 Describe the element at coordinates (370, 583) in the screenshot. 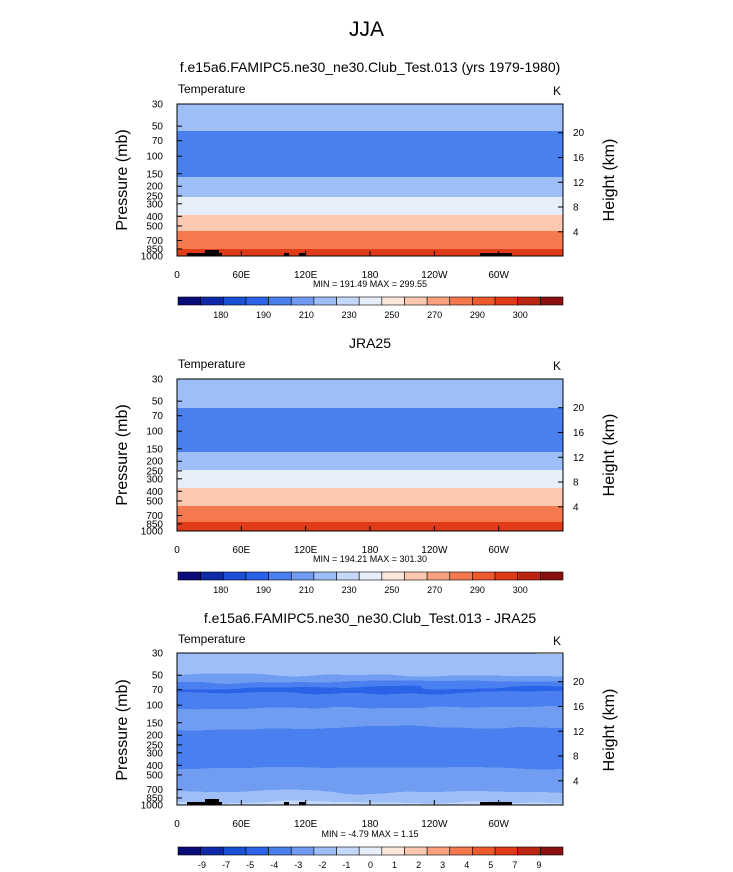

I see `colorbar: 180 190 210 230 250 270 290 300` at that location.